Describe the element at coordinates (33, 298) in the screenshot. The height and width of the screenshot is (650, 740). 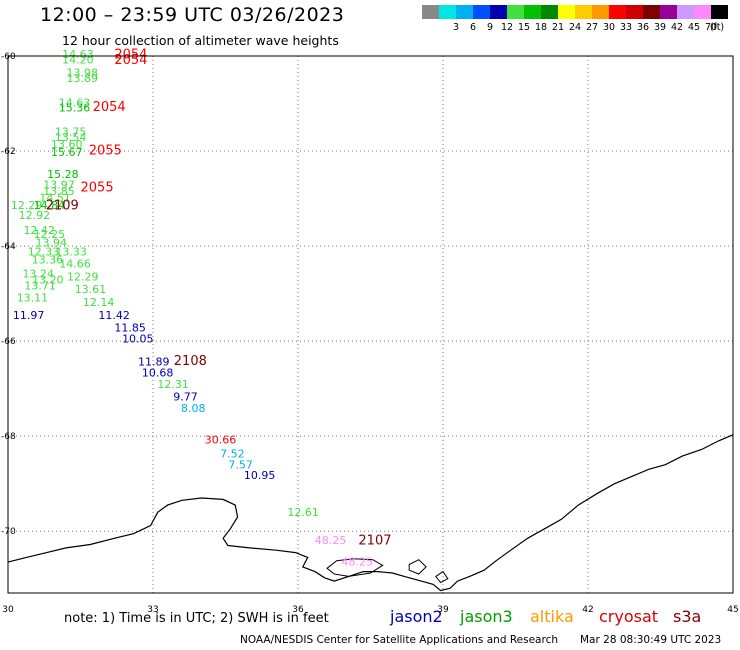
I see `wave-height-value: 13.11` at that location.